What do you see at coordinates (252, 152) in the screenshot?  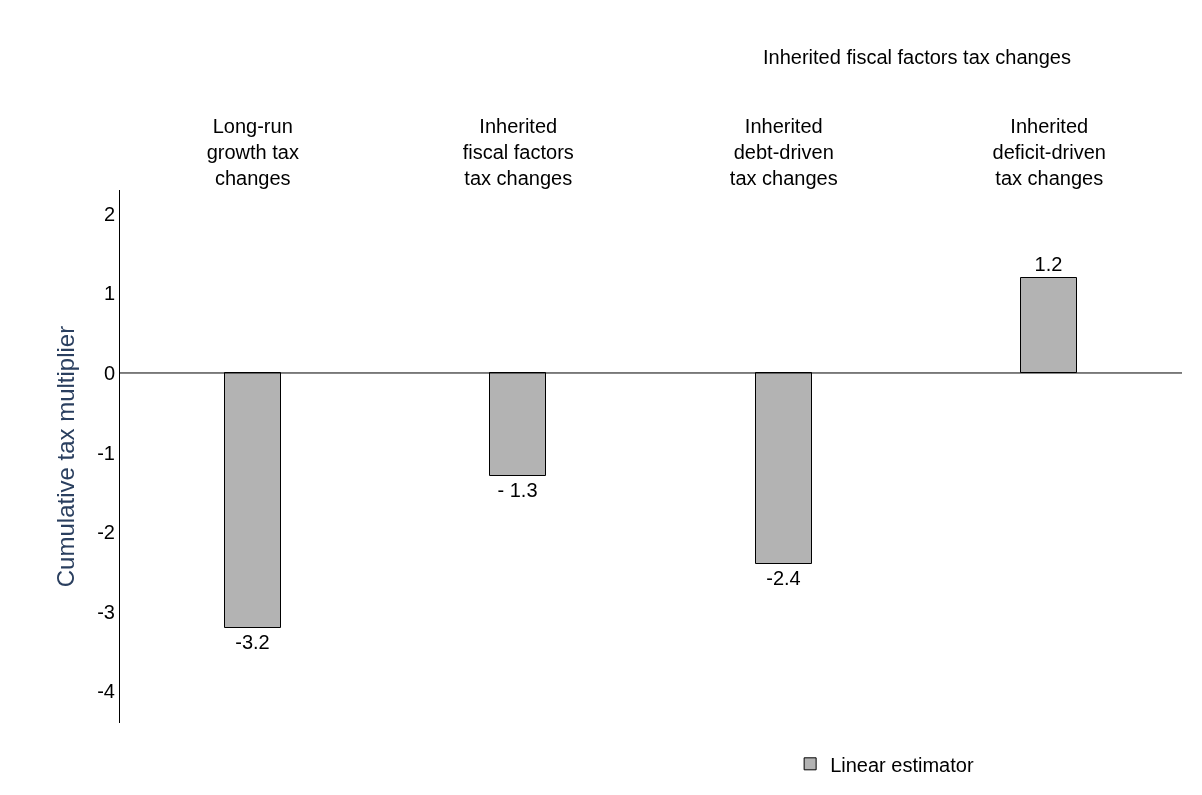 I see `x-tick-label: Long-run growth tax changes` at bounding box center [252, 152].